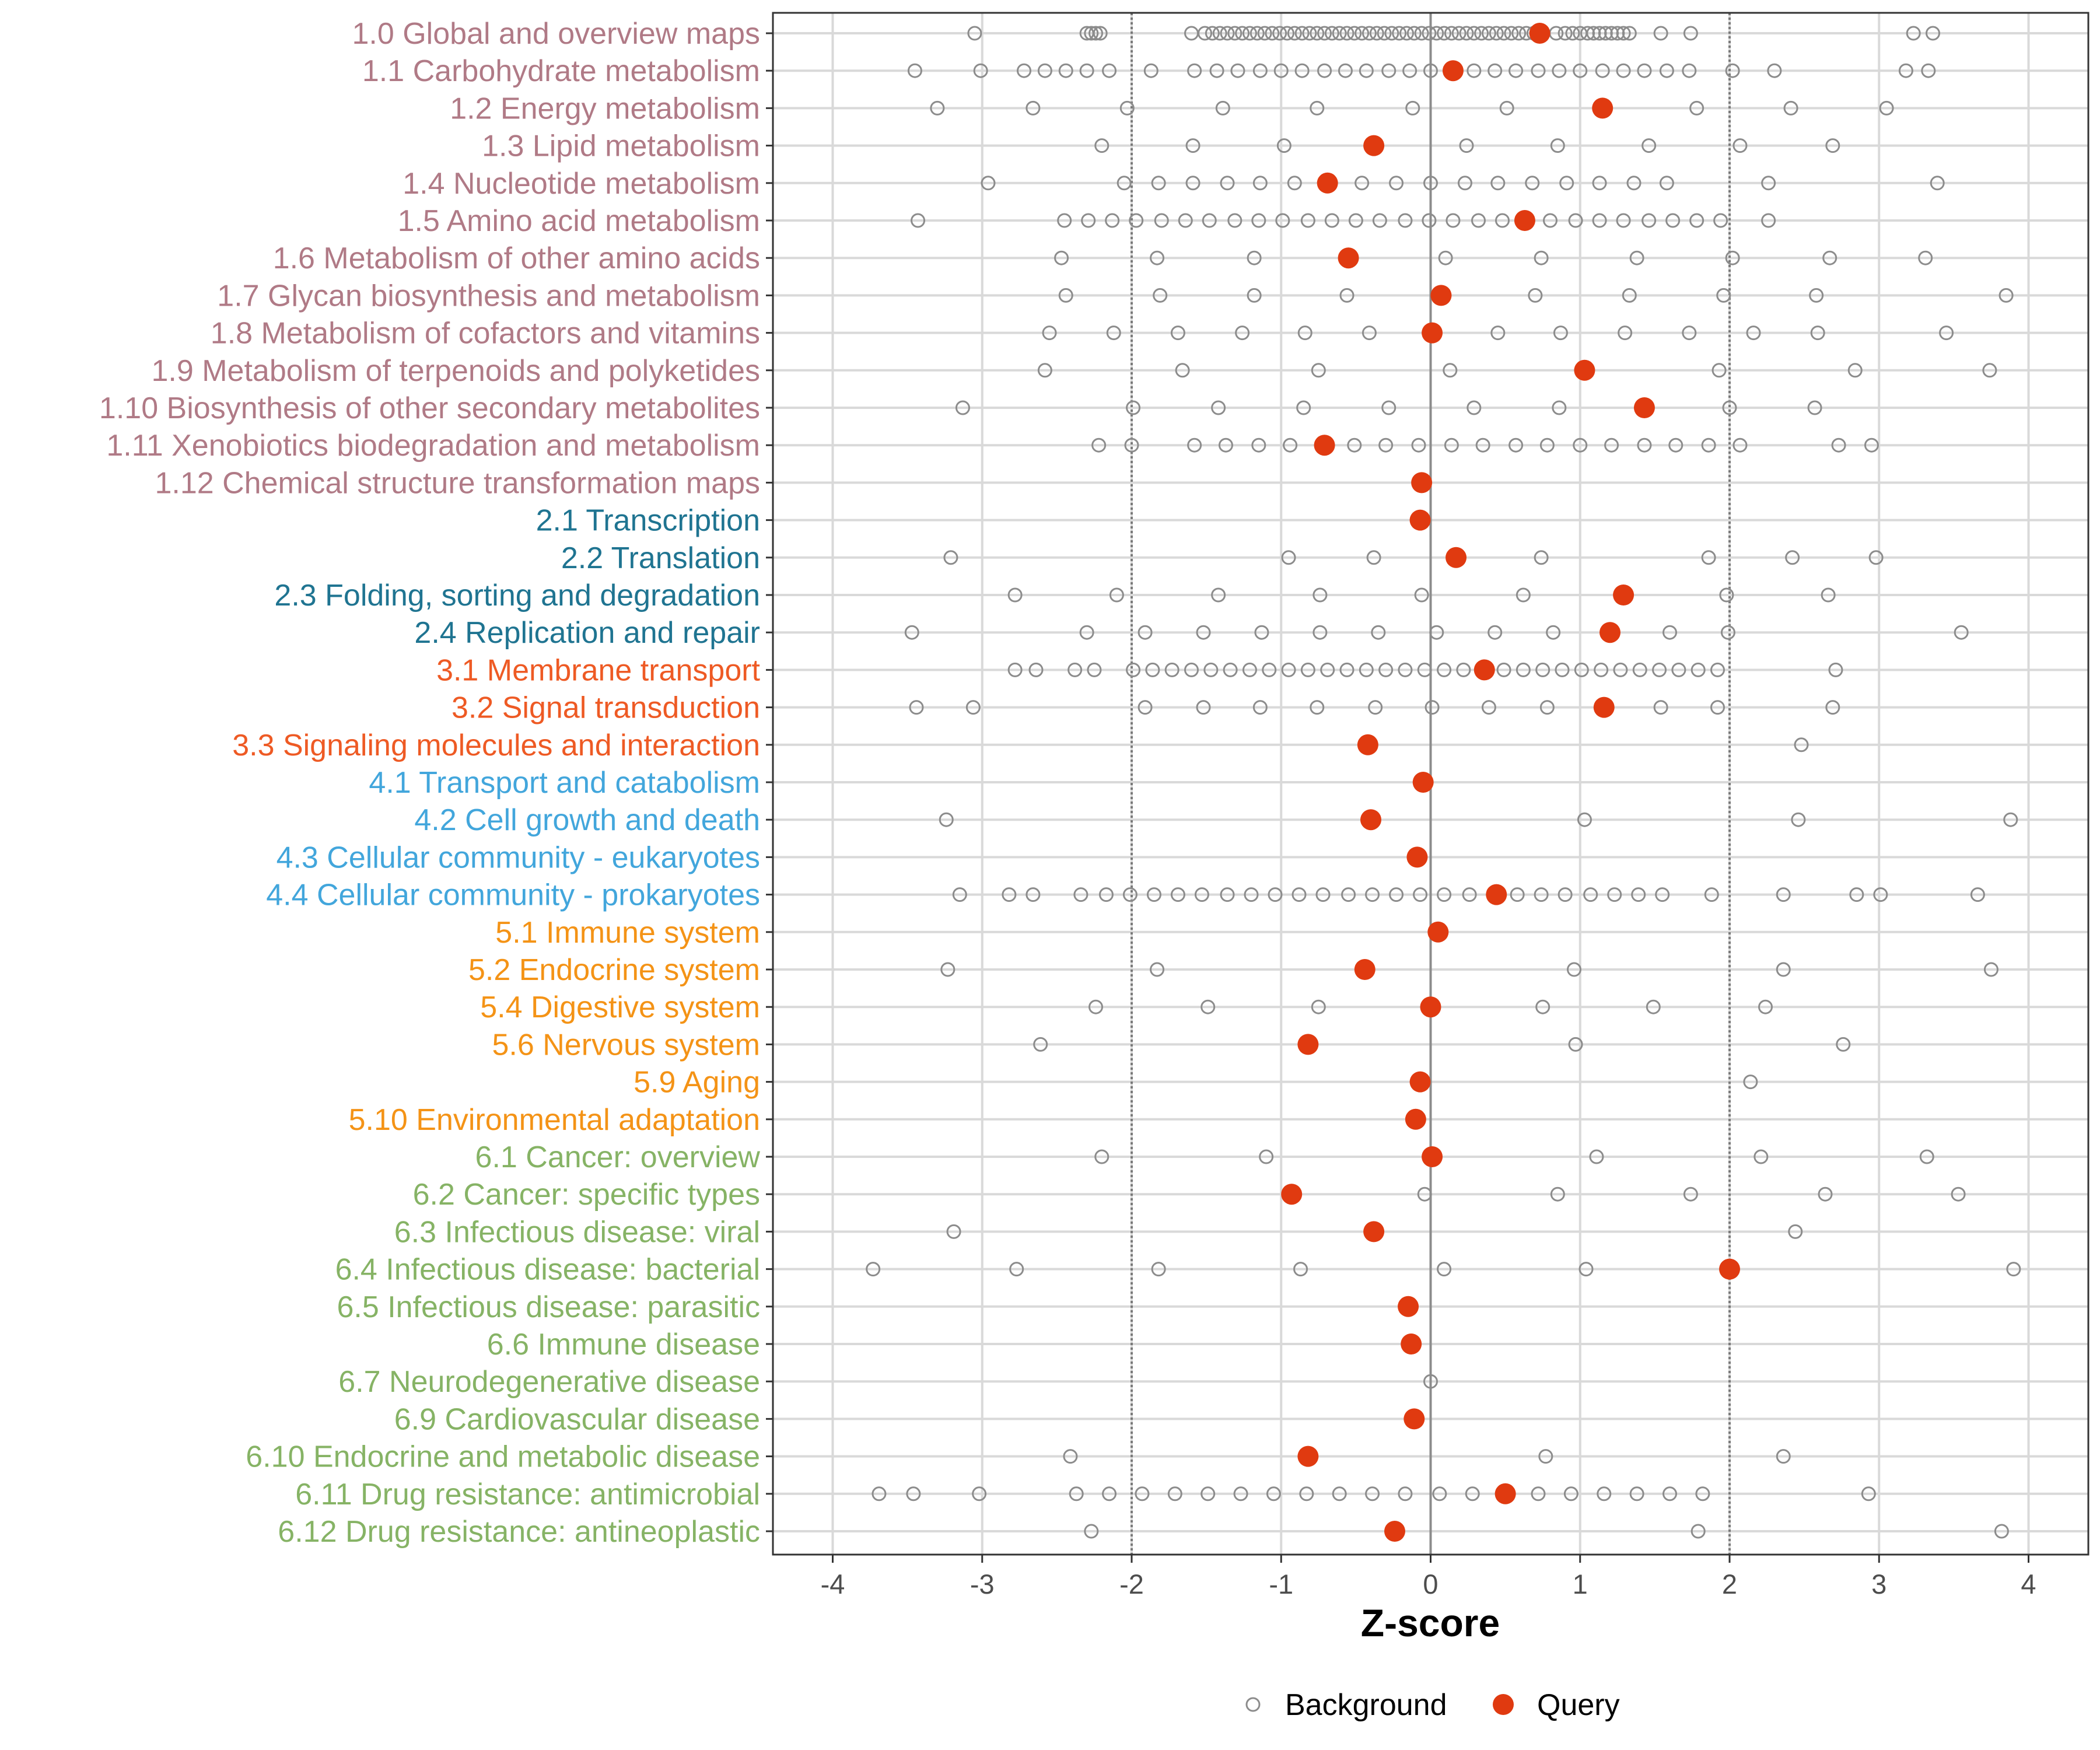  What do you see at coordinates (1131, 1584) in the screenshot?
I see `x-tick-label: -2` at bounding box center [1131, 1584].